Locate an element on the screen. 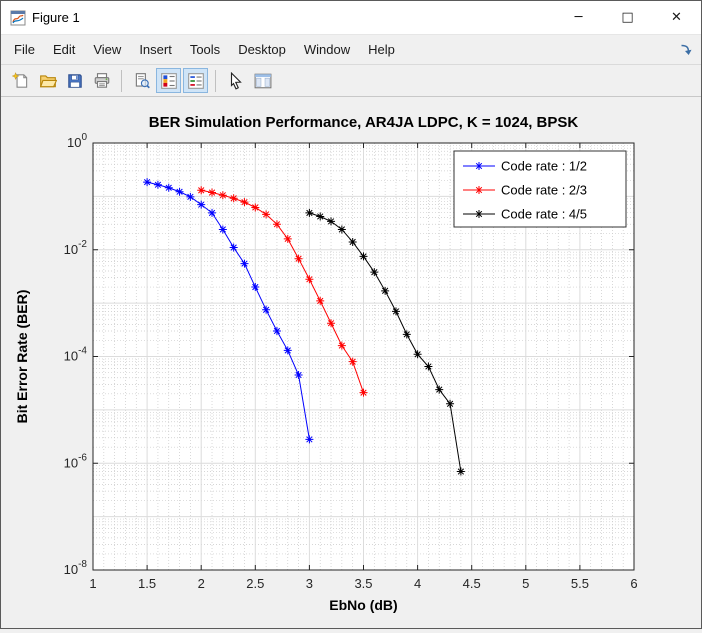 The height and width of the screenshot is (633, 702). svg-text: 4.5 is located at coordinates (472, 583).